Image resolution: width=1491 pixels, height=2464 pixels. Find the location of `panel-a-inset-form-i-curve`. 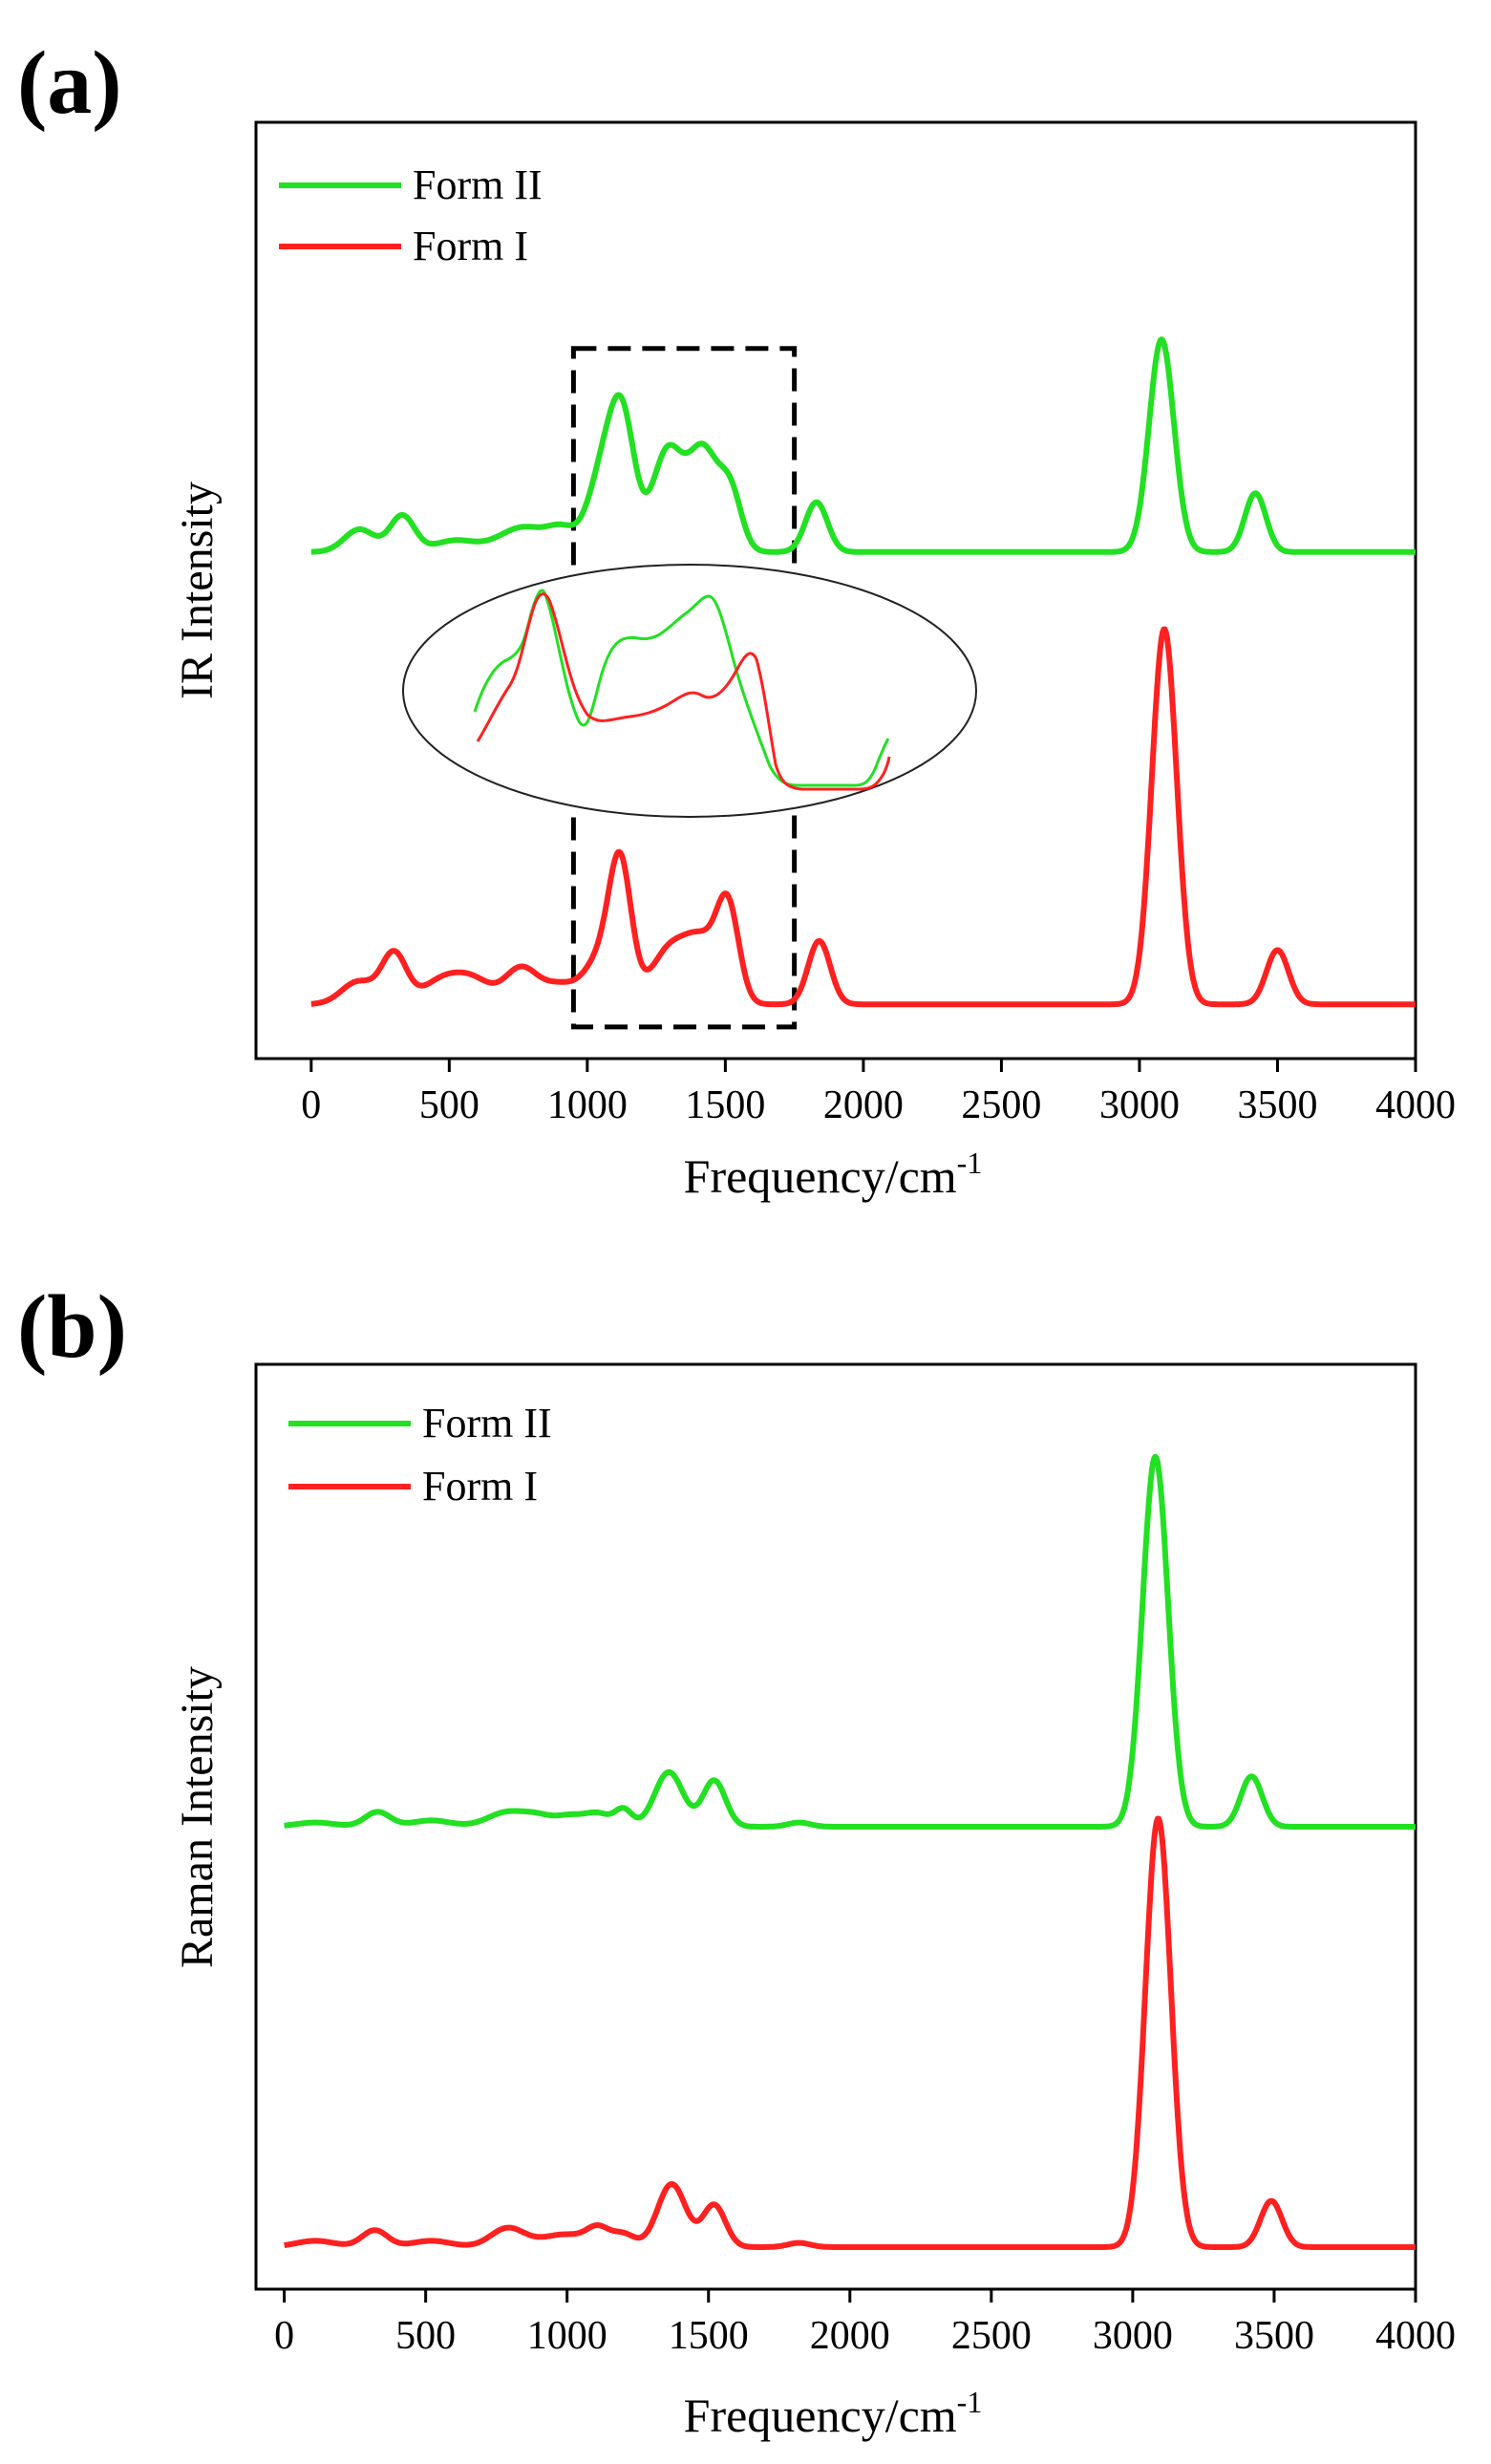

panel-a-inset-form-i-curve is located at coordinates (683, 691).